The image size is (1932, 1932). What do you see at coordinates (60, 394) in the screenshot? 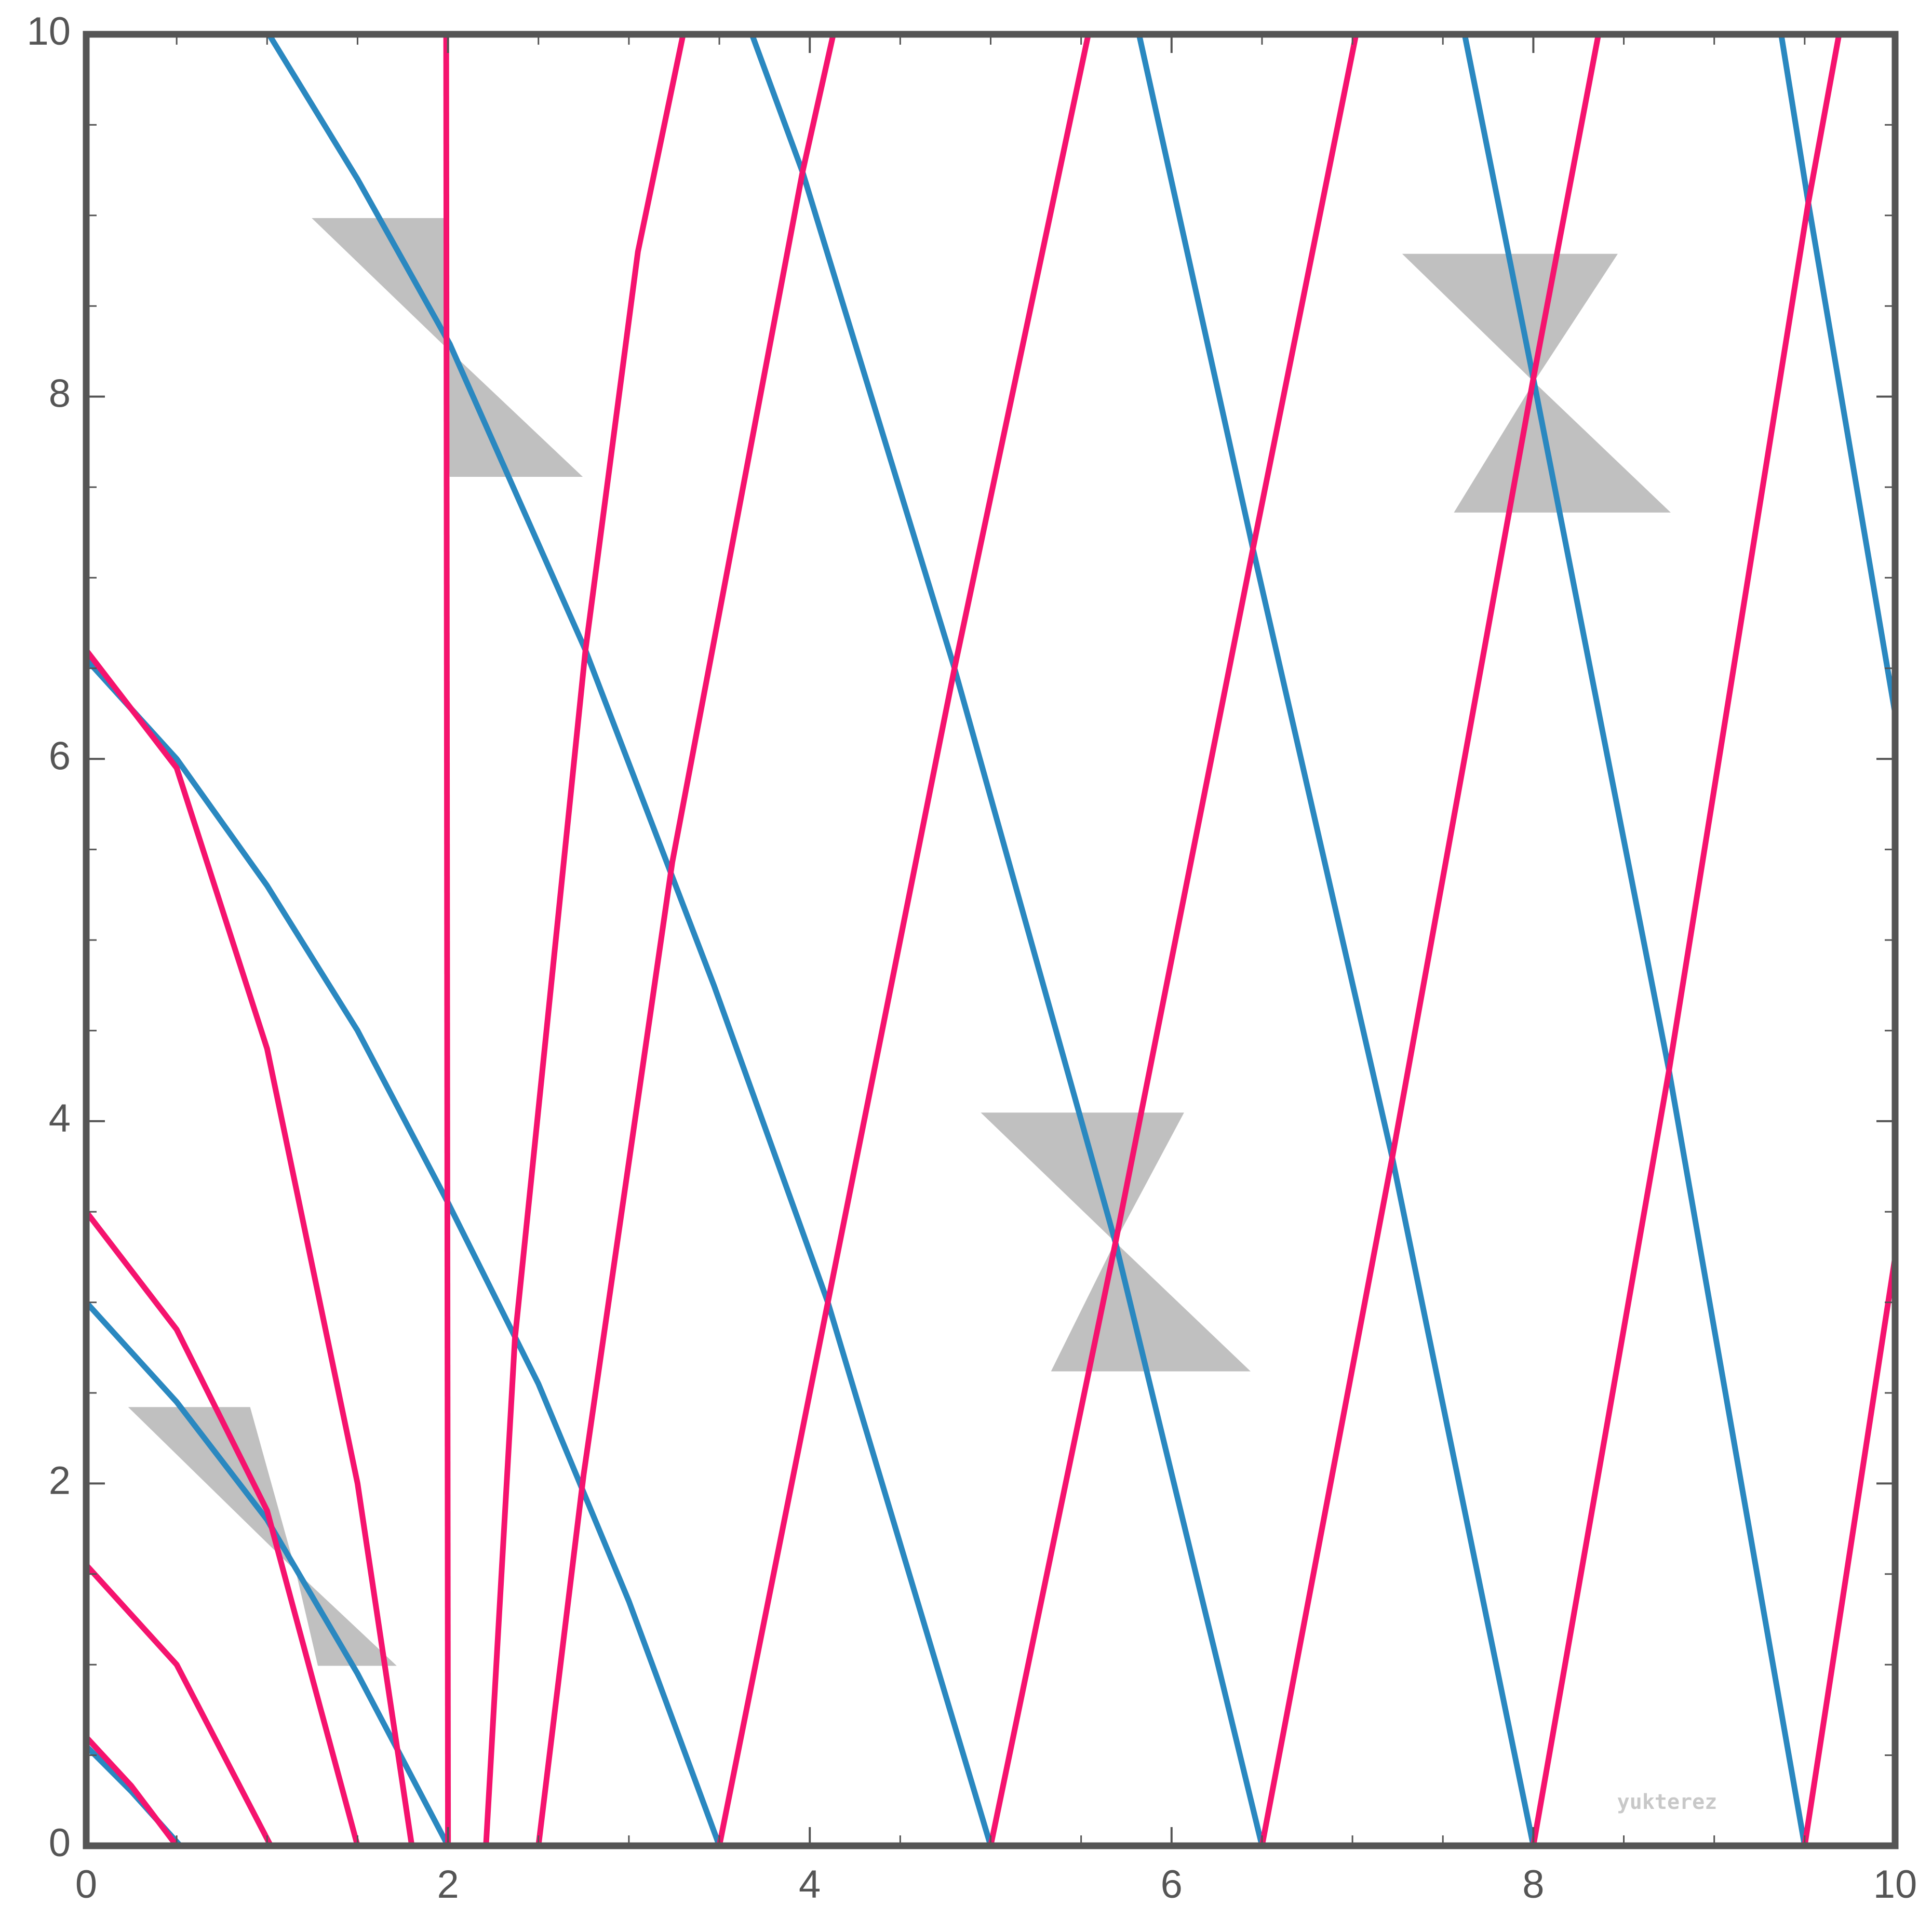
I see `y-tick-label: 8` at bounding box center [60, 394].